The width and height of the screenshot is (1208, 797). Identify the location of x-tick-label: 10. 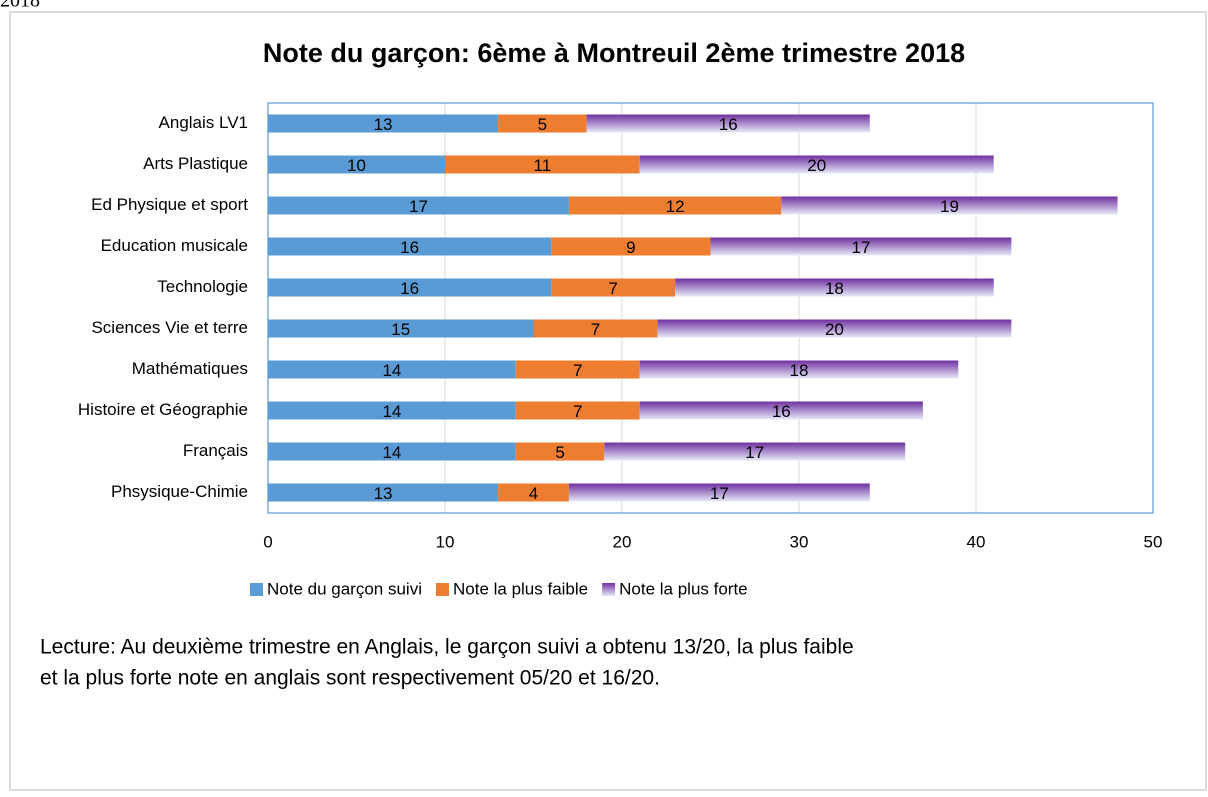
(445, 541).